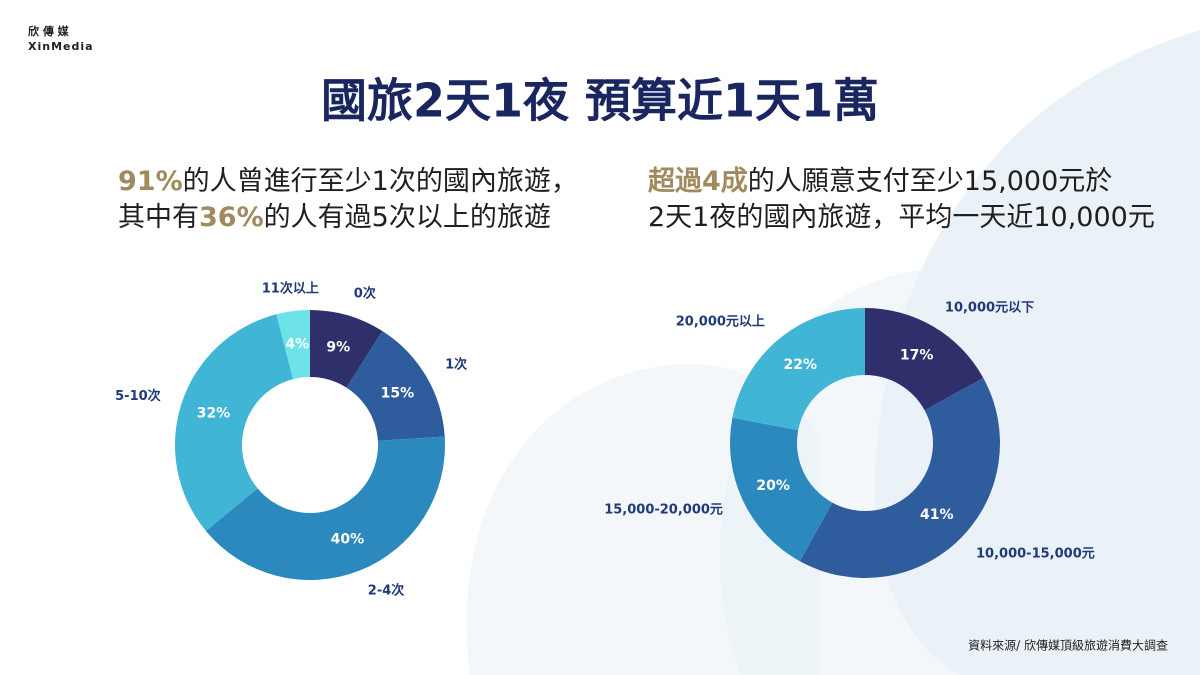 The height and width of the screenshot is (675, 1200). Describe the element at coordinates (150, 181) in the screenshot. I see `subtitle-highlight: 91%` at that location.